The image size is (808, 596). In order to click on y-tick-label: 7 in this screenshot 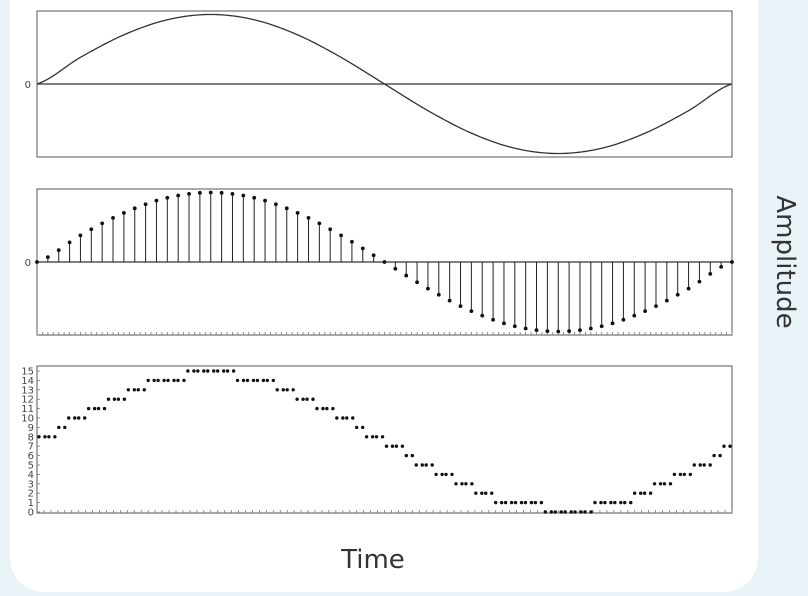, I will do `click(31, 447)`.